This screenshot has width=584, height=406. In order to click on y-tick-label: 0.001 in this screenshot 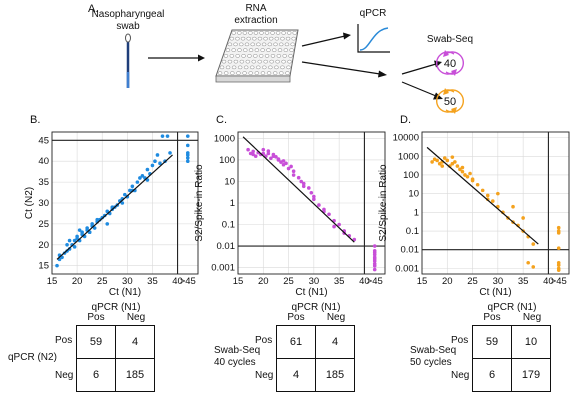, I will do `click(407, 268)`.